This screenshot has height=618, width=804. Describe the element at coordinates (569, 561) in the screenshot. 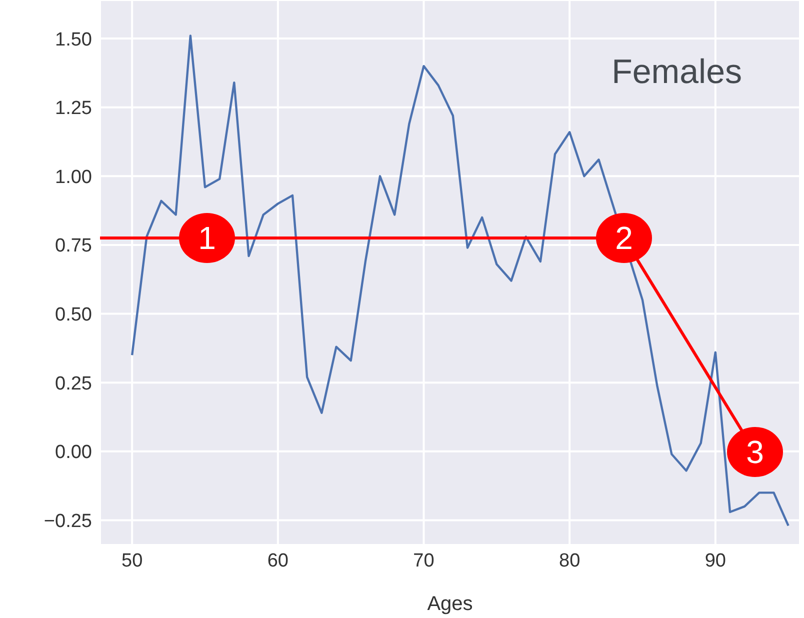

I see `x-tick-label: 80` at that location.